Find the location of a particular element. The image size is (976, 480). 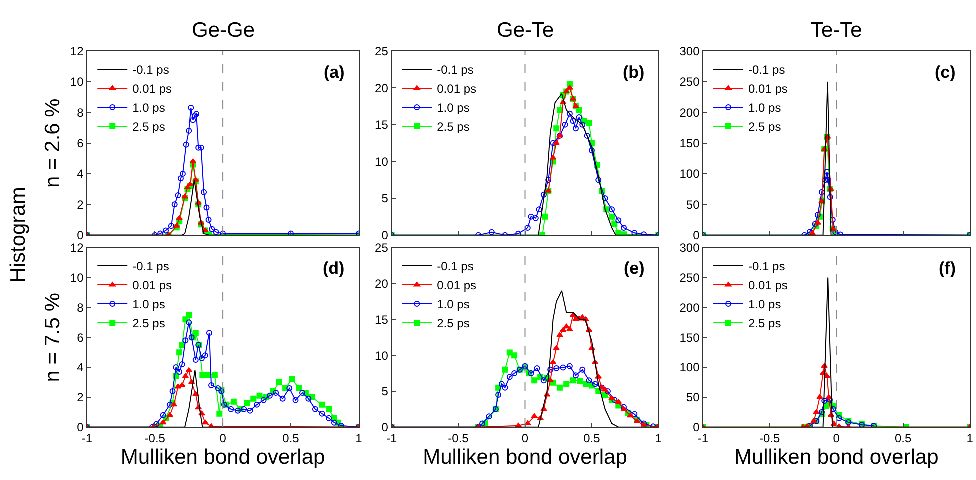

text: Histogram is located at coordinates (18, 235).